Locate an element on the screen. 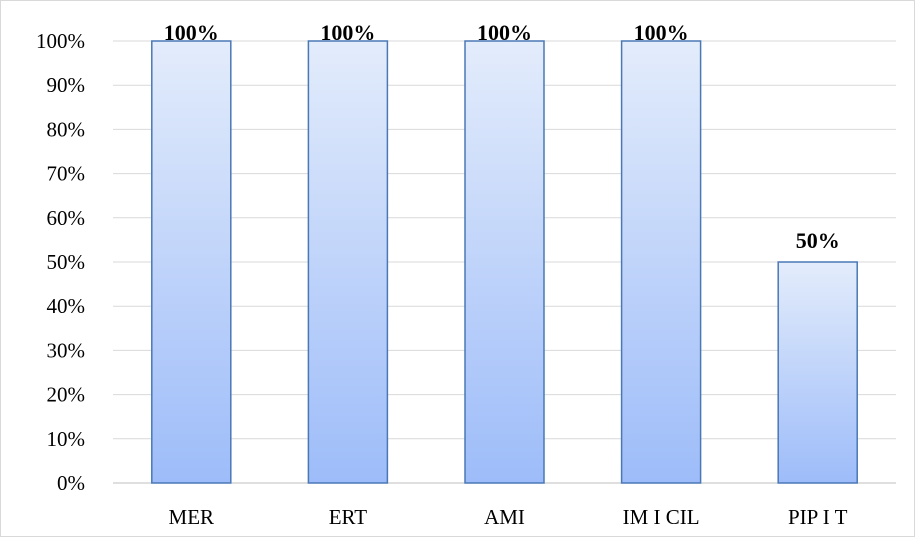 The width and height of the screenshot is (915, 538). y-tick-label: 60% is located at coordinates (66, 218).